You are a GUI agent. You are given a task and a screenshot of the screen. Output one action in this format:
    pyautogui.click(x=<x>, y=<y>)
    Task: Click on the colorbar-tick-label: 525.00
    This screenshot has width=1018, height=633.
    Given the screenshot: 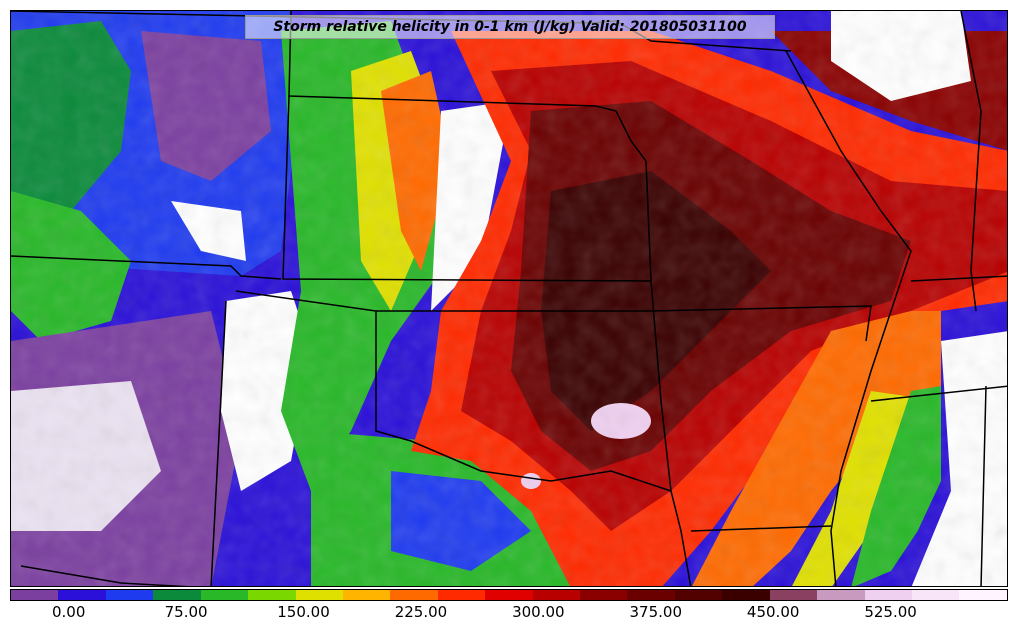 What is the action you would take?
    pyautogui.click(x=890, y=612)
    